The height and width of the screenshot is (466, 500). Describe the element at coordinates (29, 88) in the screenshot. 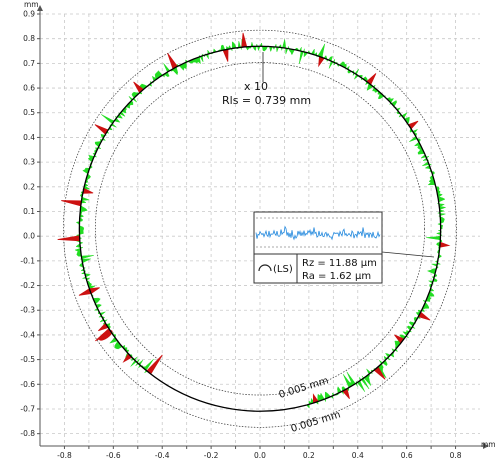

I see `y-tick-label: 0.6` at that location.